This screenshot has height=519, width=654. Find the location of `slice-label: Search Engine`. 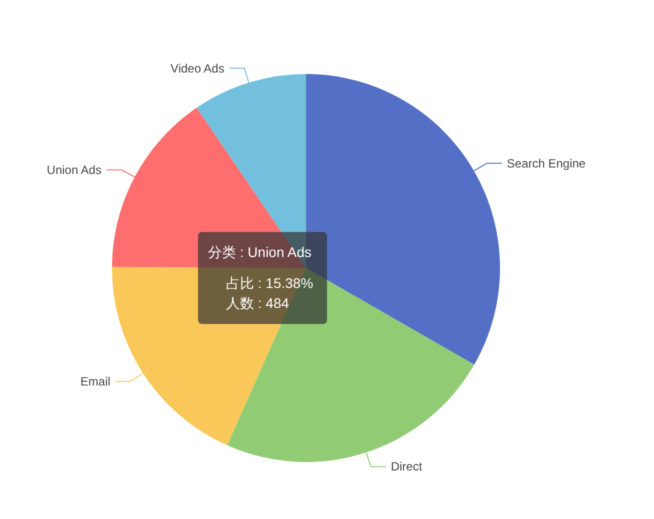

slice-label: Search Engine is located at coordinates (546, 163).